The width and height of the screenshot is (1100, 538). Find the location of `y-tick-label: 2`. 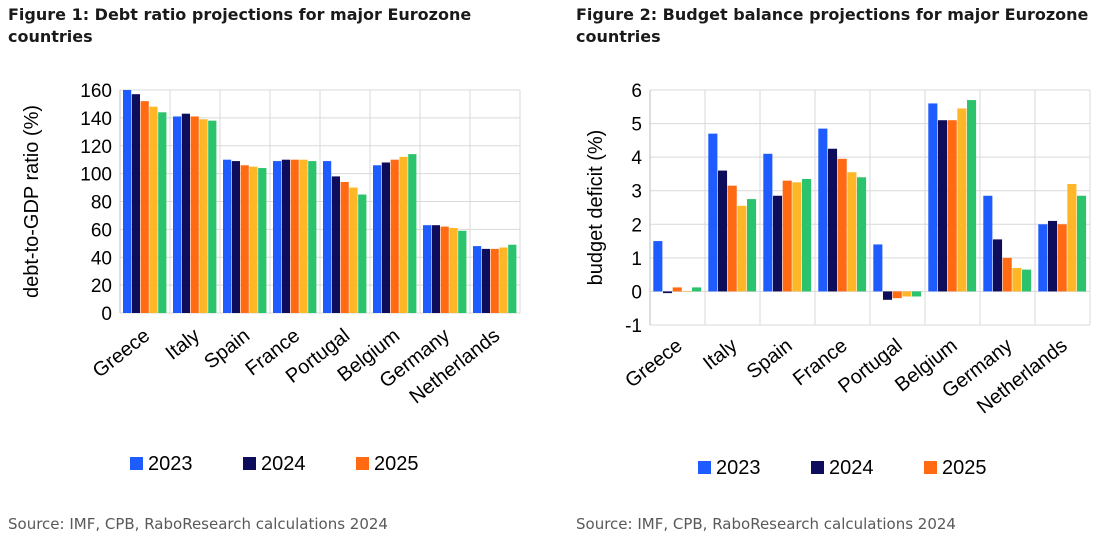

y-tick-label: 2 is located at coordinates (636, 225).